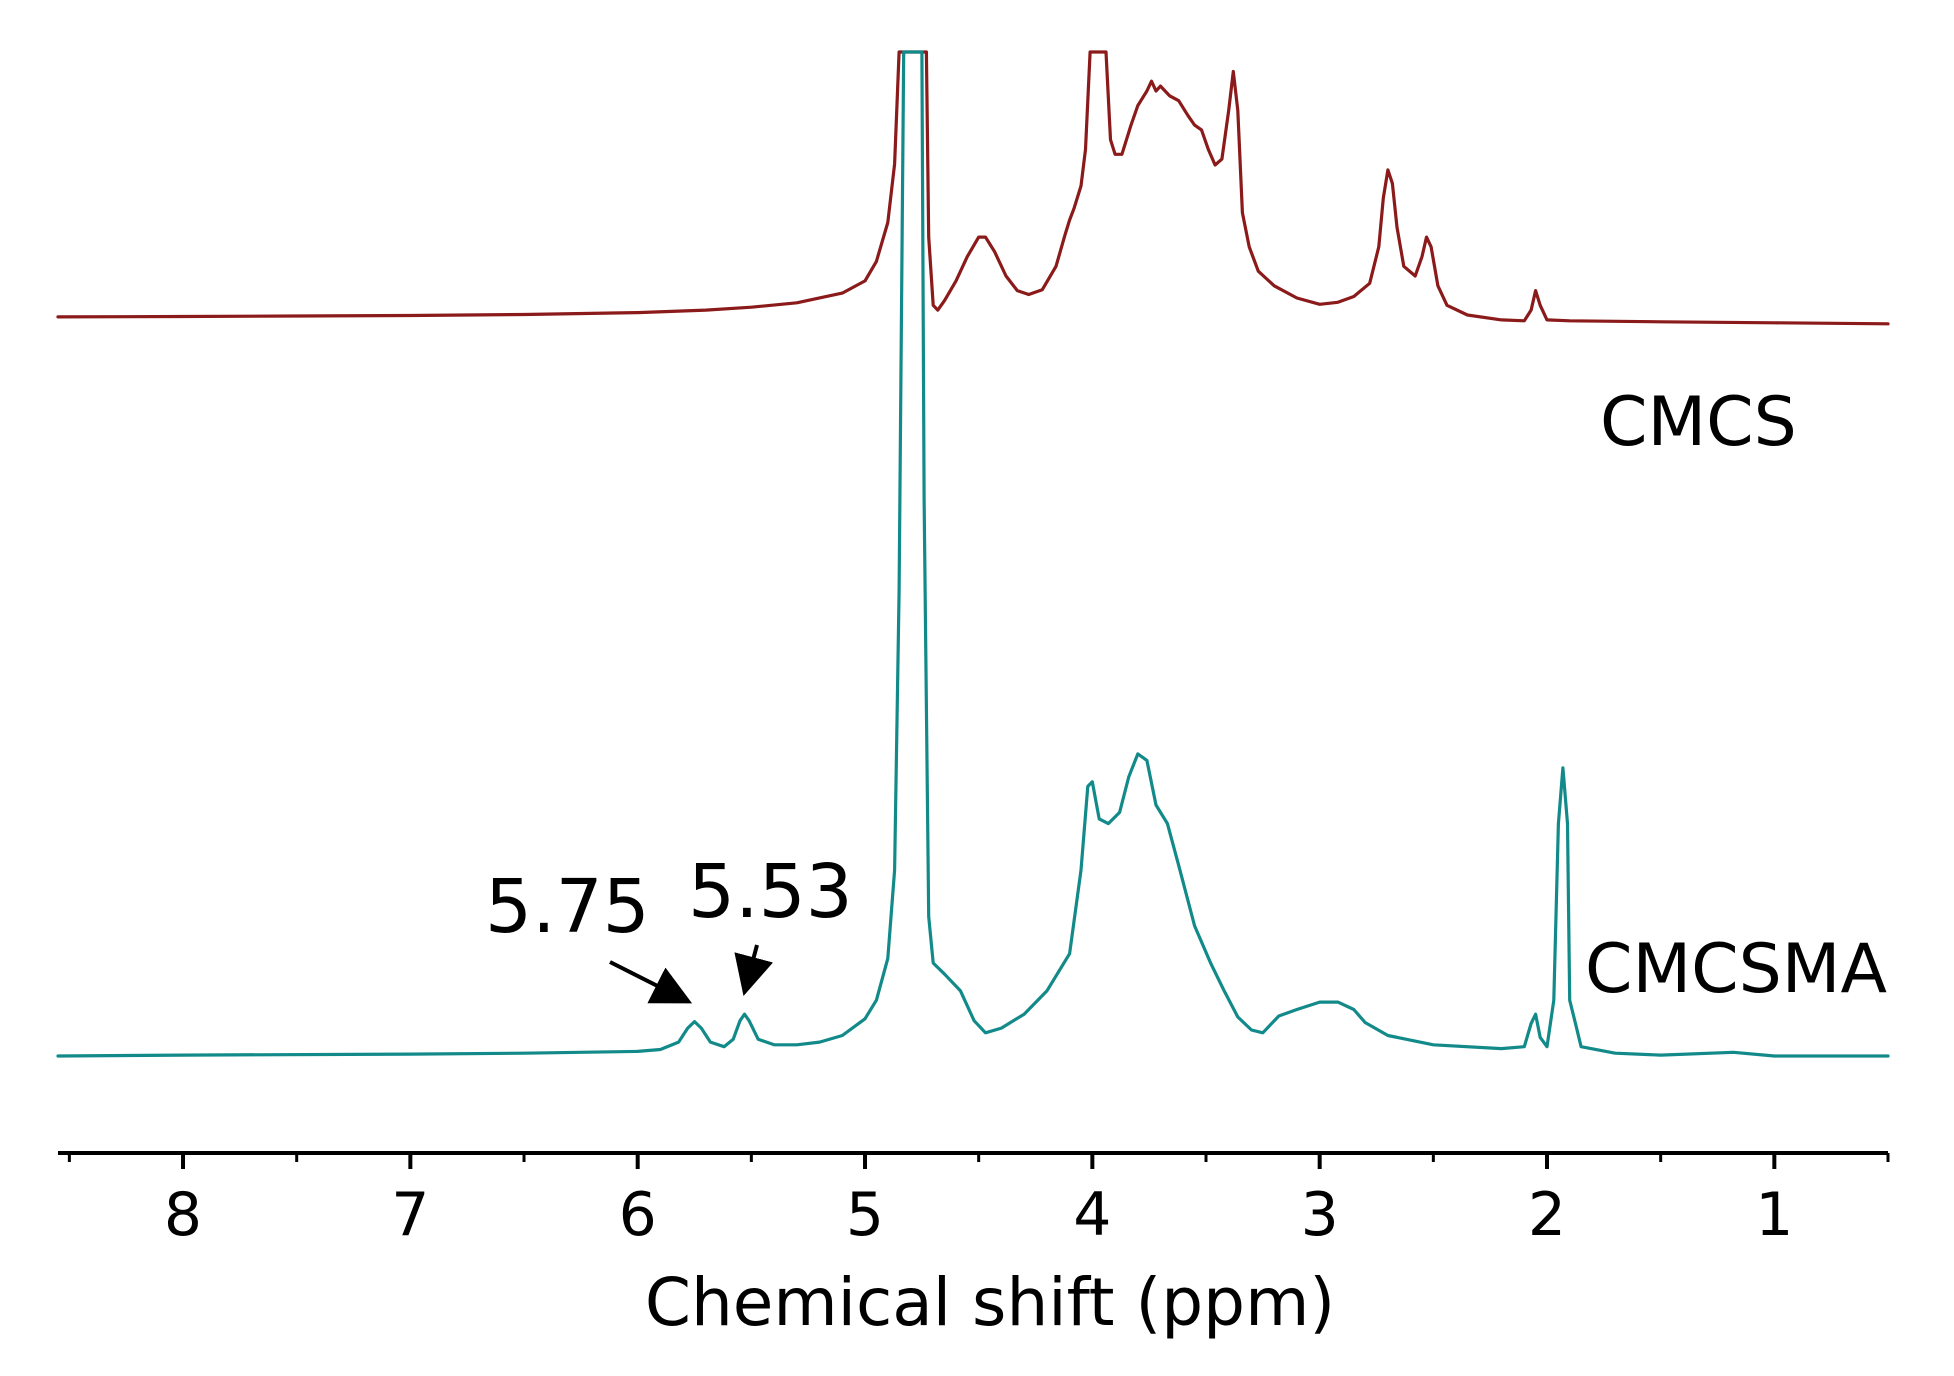  Describe the element at coordinates (990, 1302) in the screenshot. I see `x-axis-title: Chemical shift (ppm)` at that location.